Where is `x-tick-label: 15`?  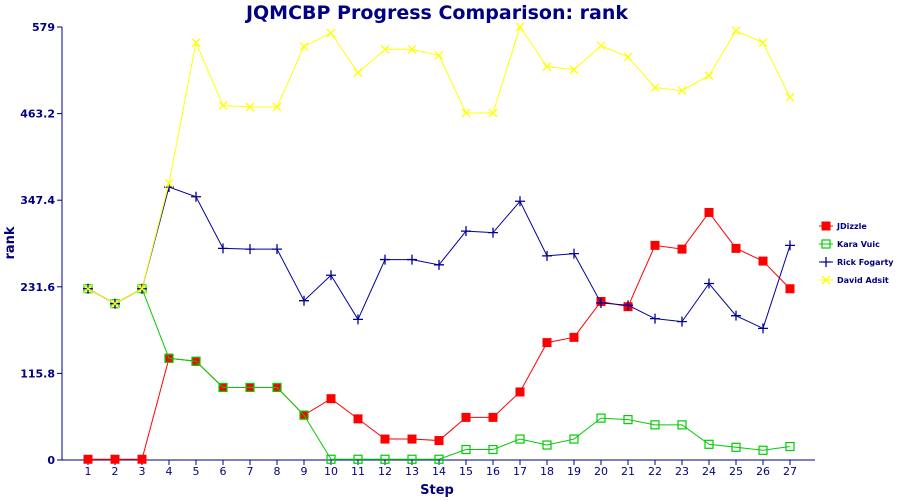 x-tick-label: 15 is located at coordinates (466, 471).